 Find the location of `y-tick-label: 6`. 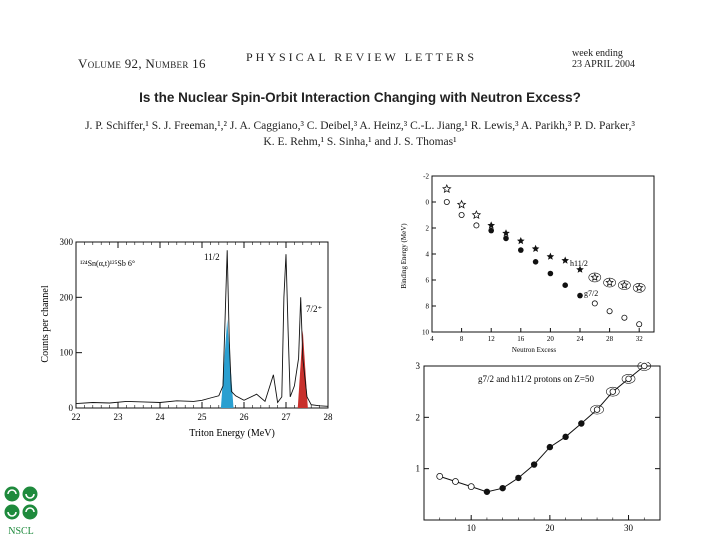

y-tick-label: 6 is located at coordinates (428, 281).